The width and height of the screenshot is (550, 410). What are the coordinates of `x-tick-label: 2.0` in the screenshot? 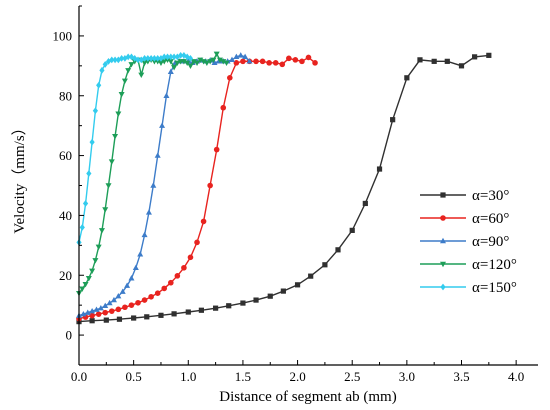 It's located at (297, 376).